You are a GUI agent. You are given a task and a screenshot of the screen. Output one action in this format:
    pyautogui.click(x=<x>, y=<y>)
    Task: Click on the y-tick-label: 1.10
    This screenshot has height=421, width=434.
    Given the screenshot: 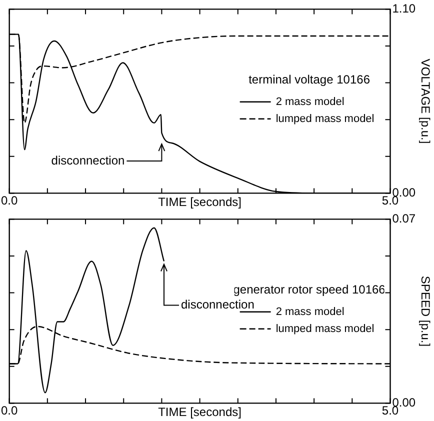 What is the action you would take?
    pyautogui.click(x=404, y=9)
    